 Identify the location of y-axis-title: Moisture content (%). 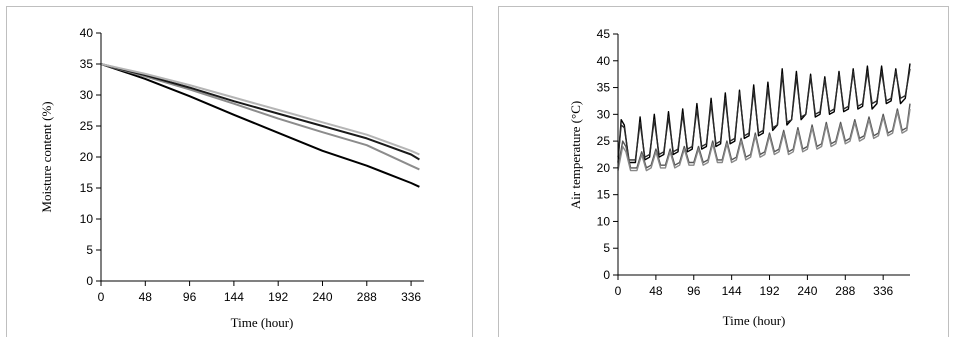
(46, 156).